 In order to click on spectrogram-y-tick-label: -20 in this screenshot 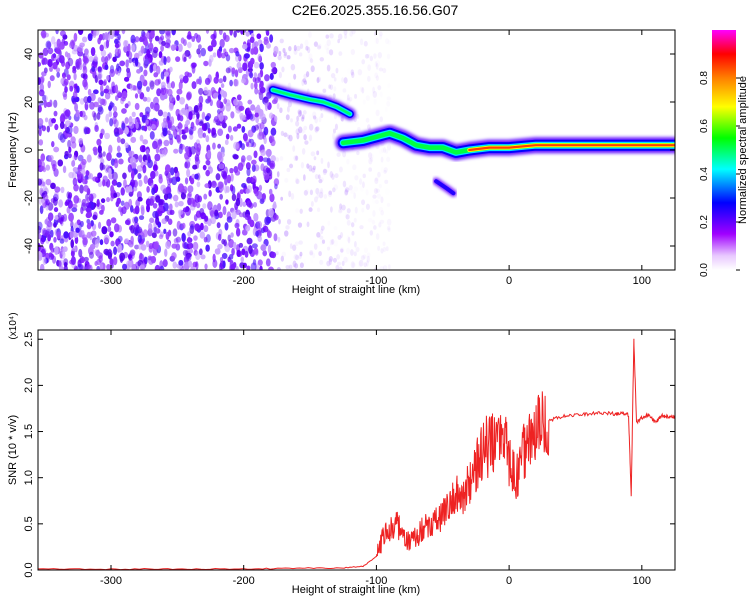, I will do `click(29, 198)`.